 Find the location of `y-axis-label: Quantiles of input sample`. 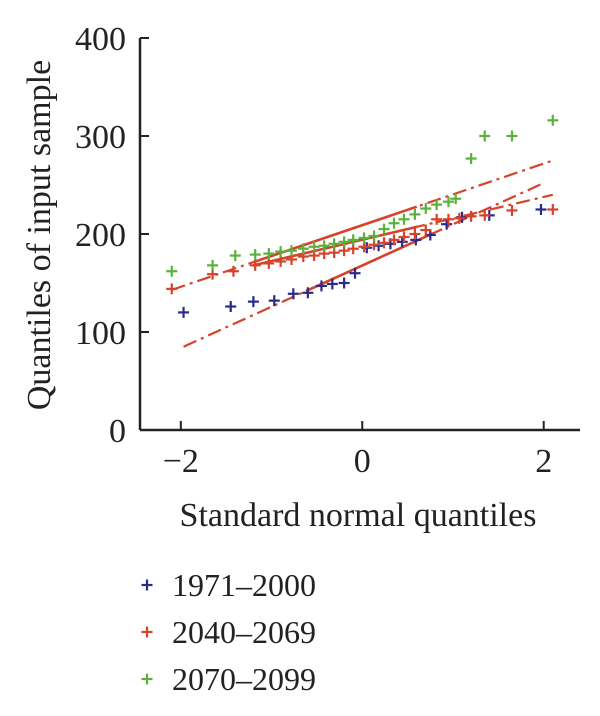

y-axis-label: Quantiles of input sample is located at coordinates (39, 235).